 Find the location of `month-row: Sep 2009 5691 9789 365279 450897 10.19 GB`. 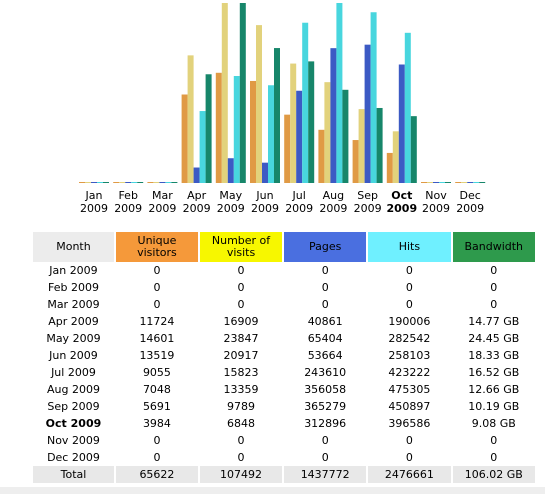

month-row: Sep 2009 5691 9789 365279 450897 10.19 GB is located at coordinates (284, 406).